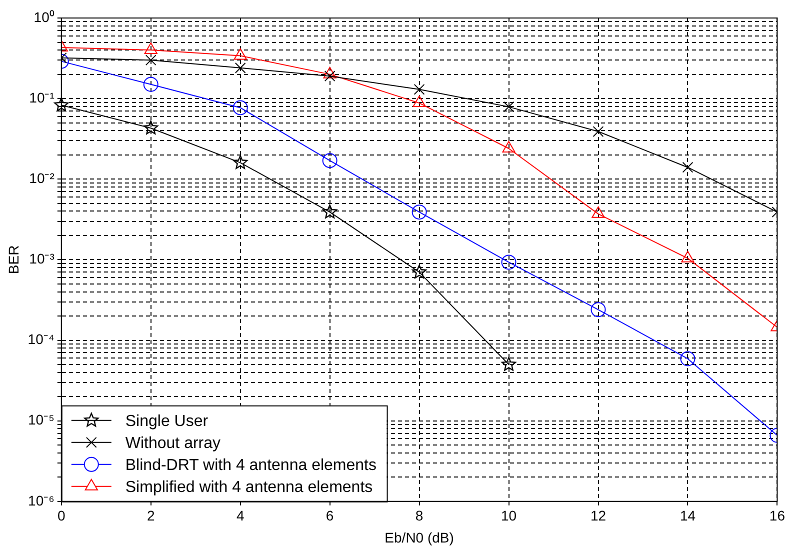 This screenshot has width=788, height=553. I want to click on x-tick-label: 16, so click(777, 516).